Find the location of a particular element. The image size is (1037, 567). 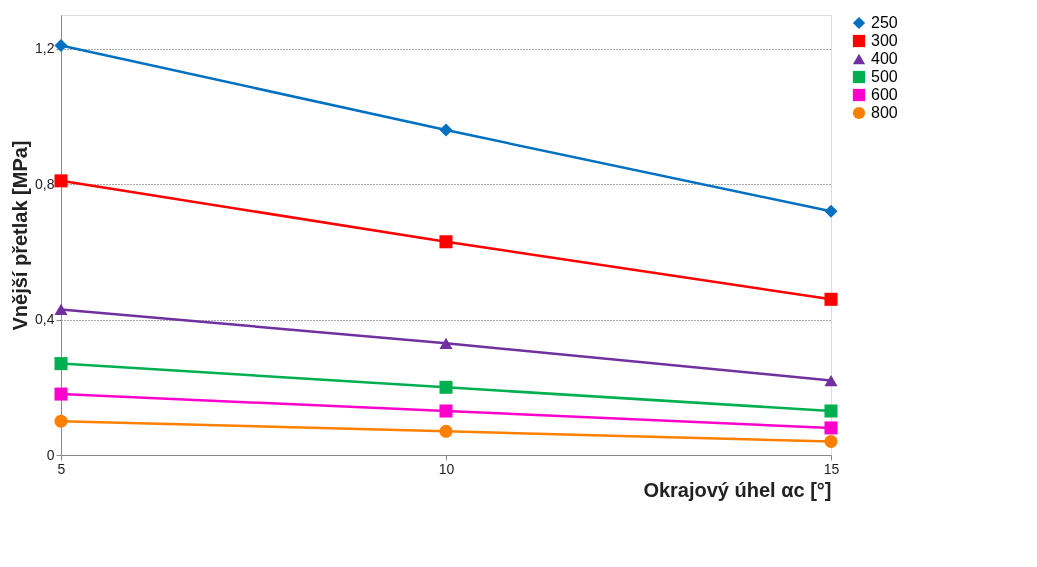

legend-label: 400 is located at coordinates (884, 58).